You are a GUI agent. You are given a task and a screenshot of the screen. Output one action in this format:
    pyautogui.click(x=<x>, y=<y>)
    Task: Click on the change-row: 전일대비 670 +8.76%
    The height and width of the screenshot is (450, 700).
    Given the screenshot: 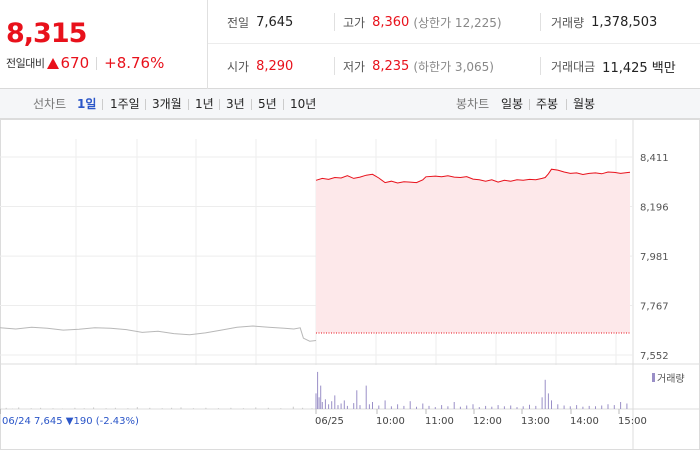 What is the action you would take?
    pyautogui.click(x=85, y=63)
    